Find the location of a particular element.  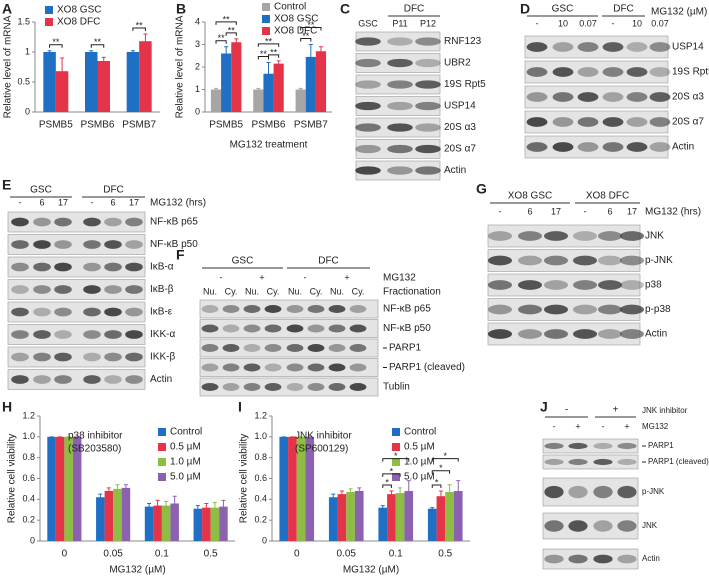

y-tick-label: 0.6 is located at coordinates (28, 478).